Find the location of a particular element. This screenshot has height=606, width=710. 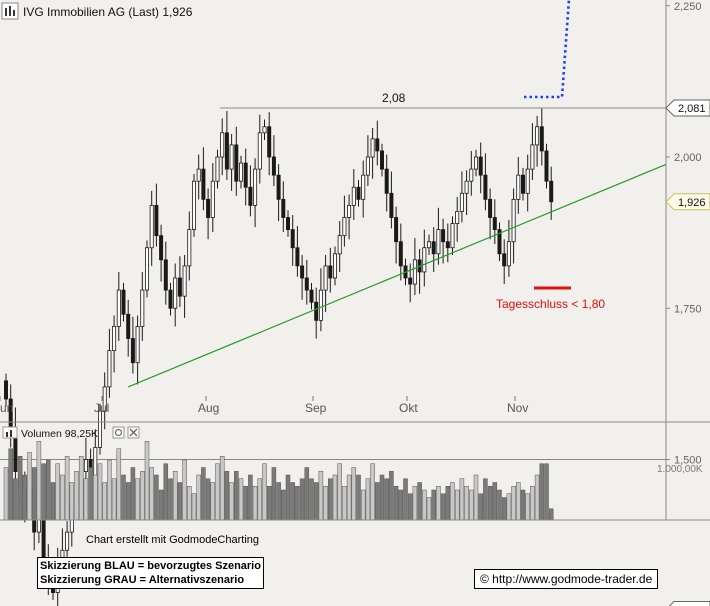

volume-header: Volumen 98,25K is located at coordinates (71, 433).